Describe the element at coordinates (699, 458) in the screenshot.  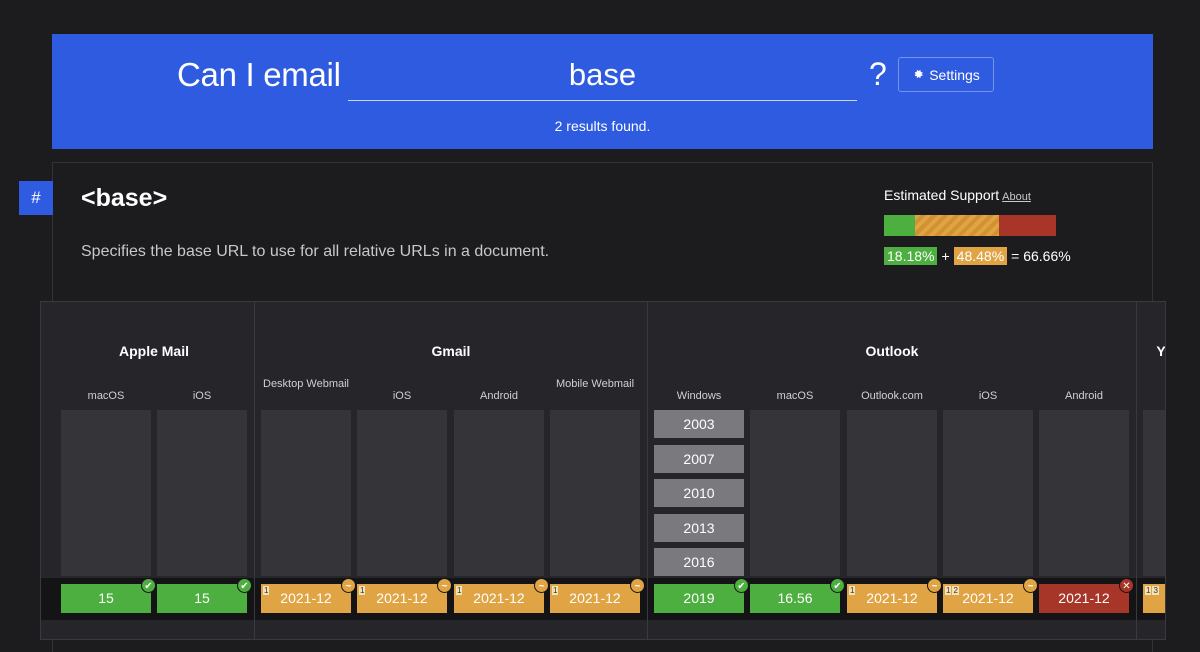
I see `version-cell: 2007` at that location.